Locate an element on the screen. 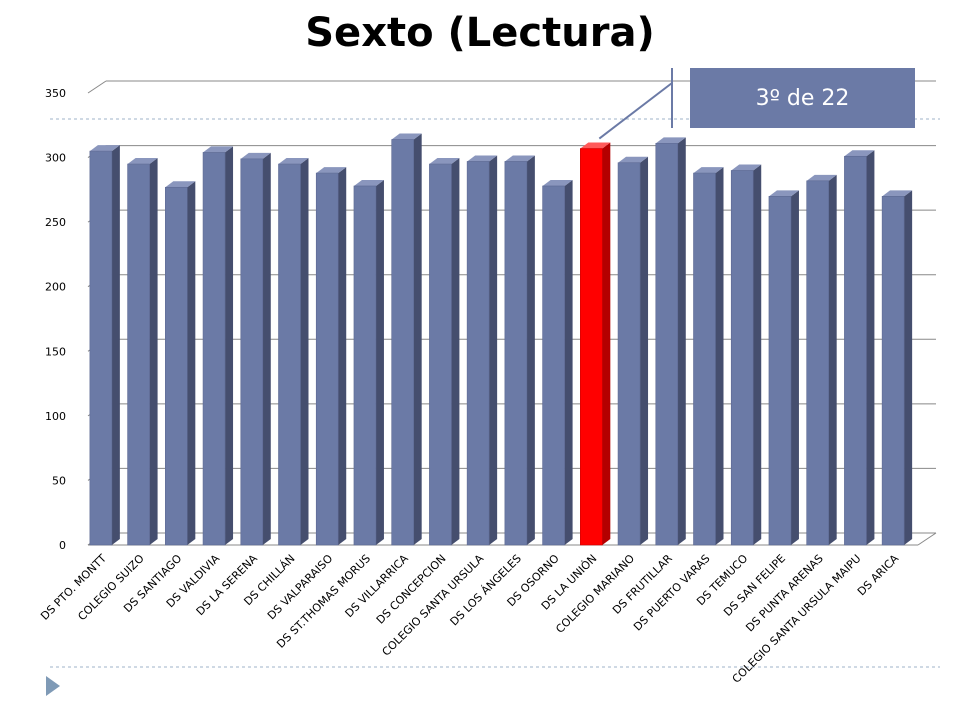 The height and width of the screenshot is (720, 960). x-tick-label: DS LOS ÁNGELES is located at coordinates (486, 590).